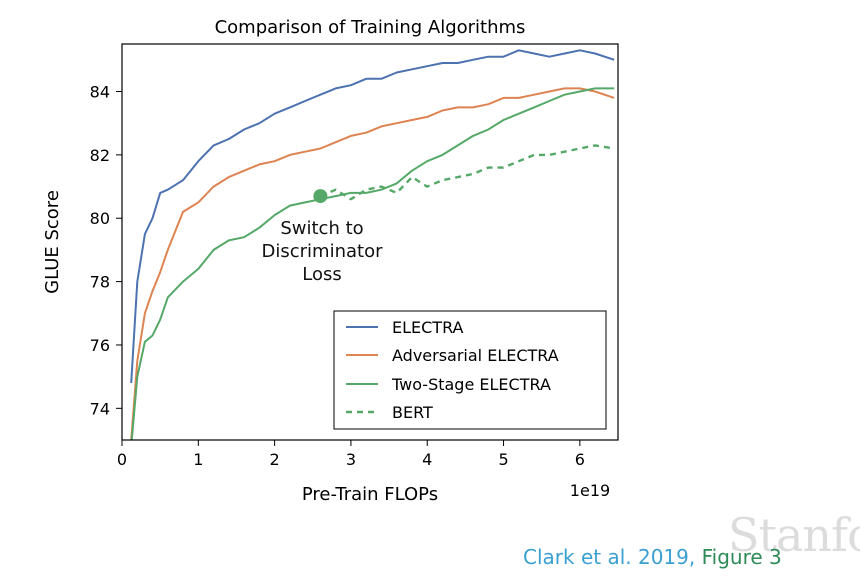 Image resolution: width=860 pixels, height=586 pixels. What do you see at coordinates (471, 384) in the screenshot?
I see `legend-label-two-stage-electra: Two-Stage ELECTRA` at bounding box center [471, 384].